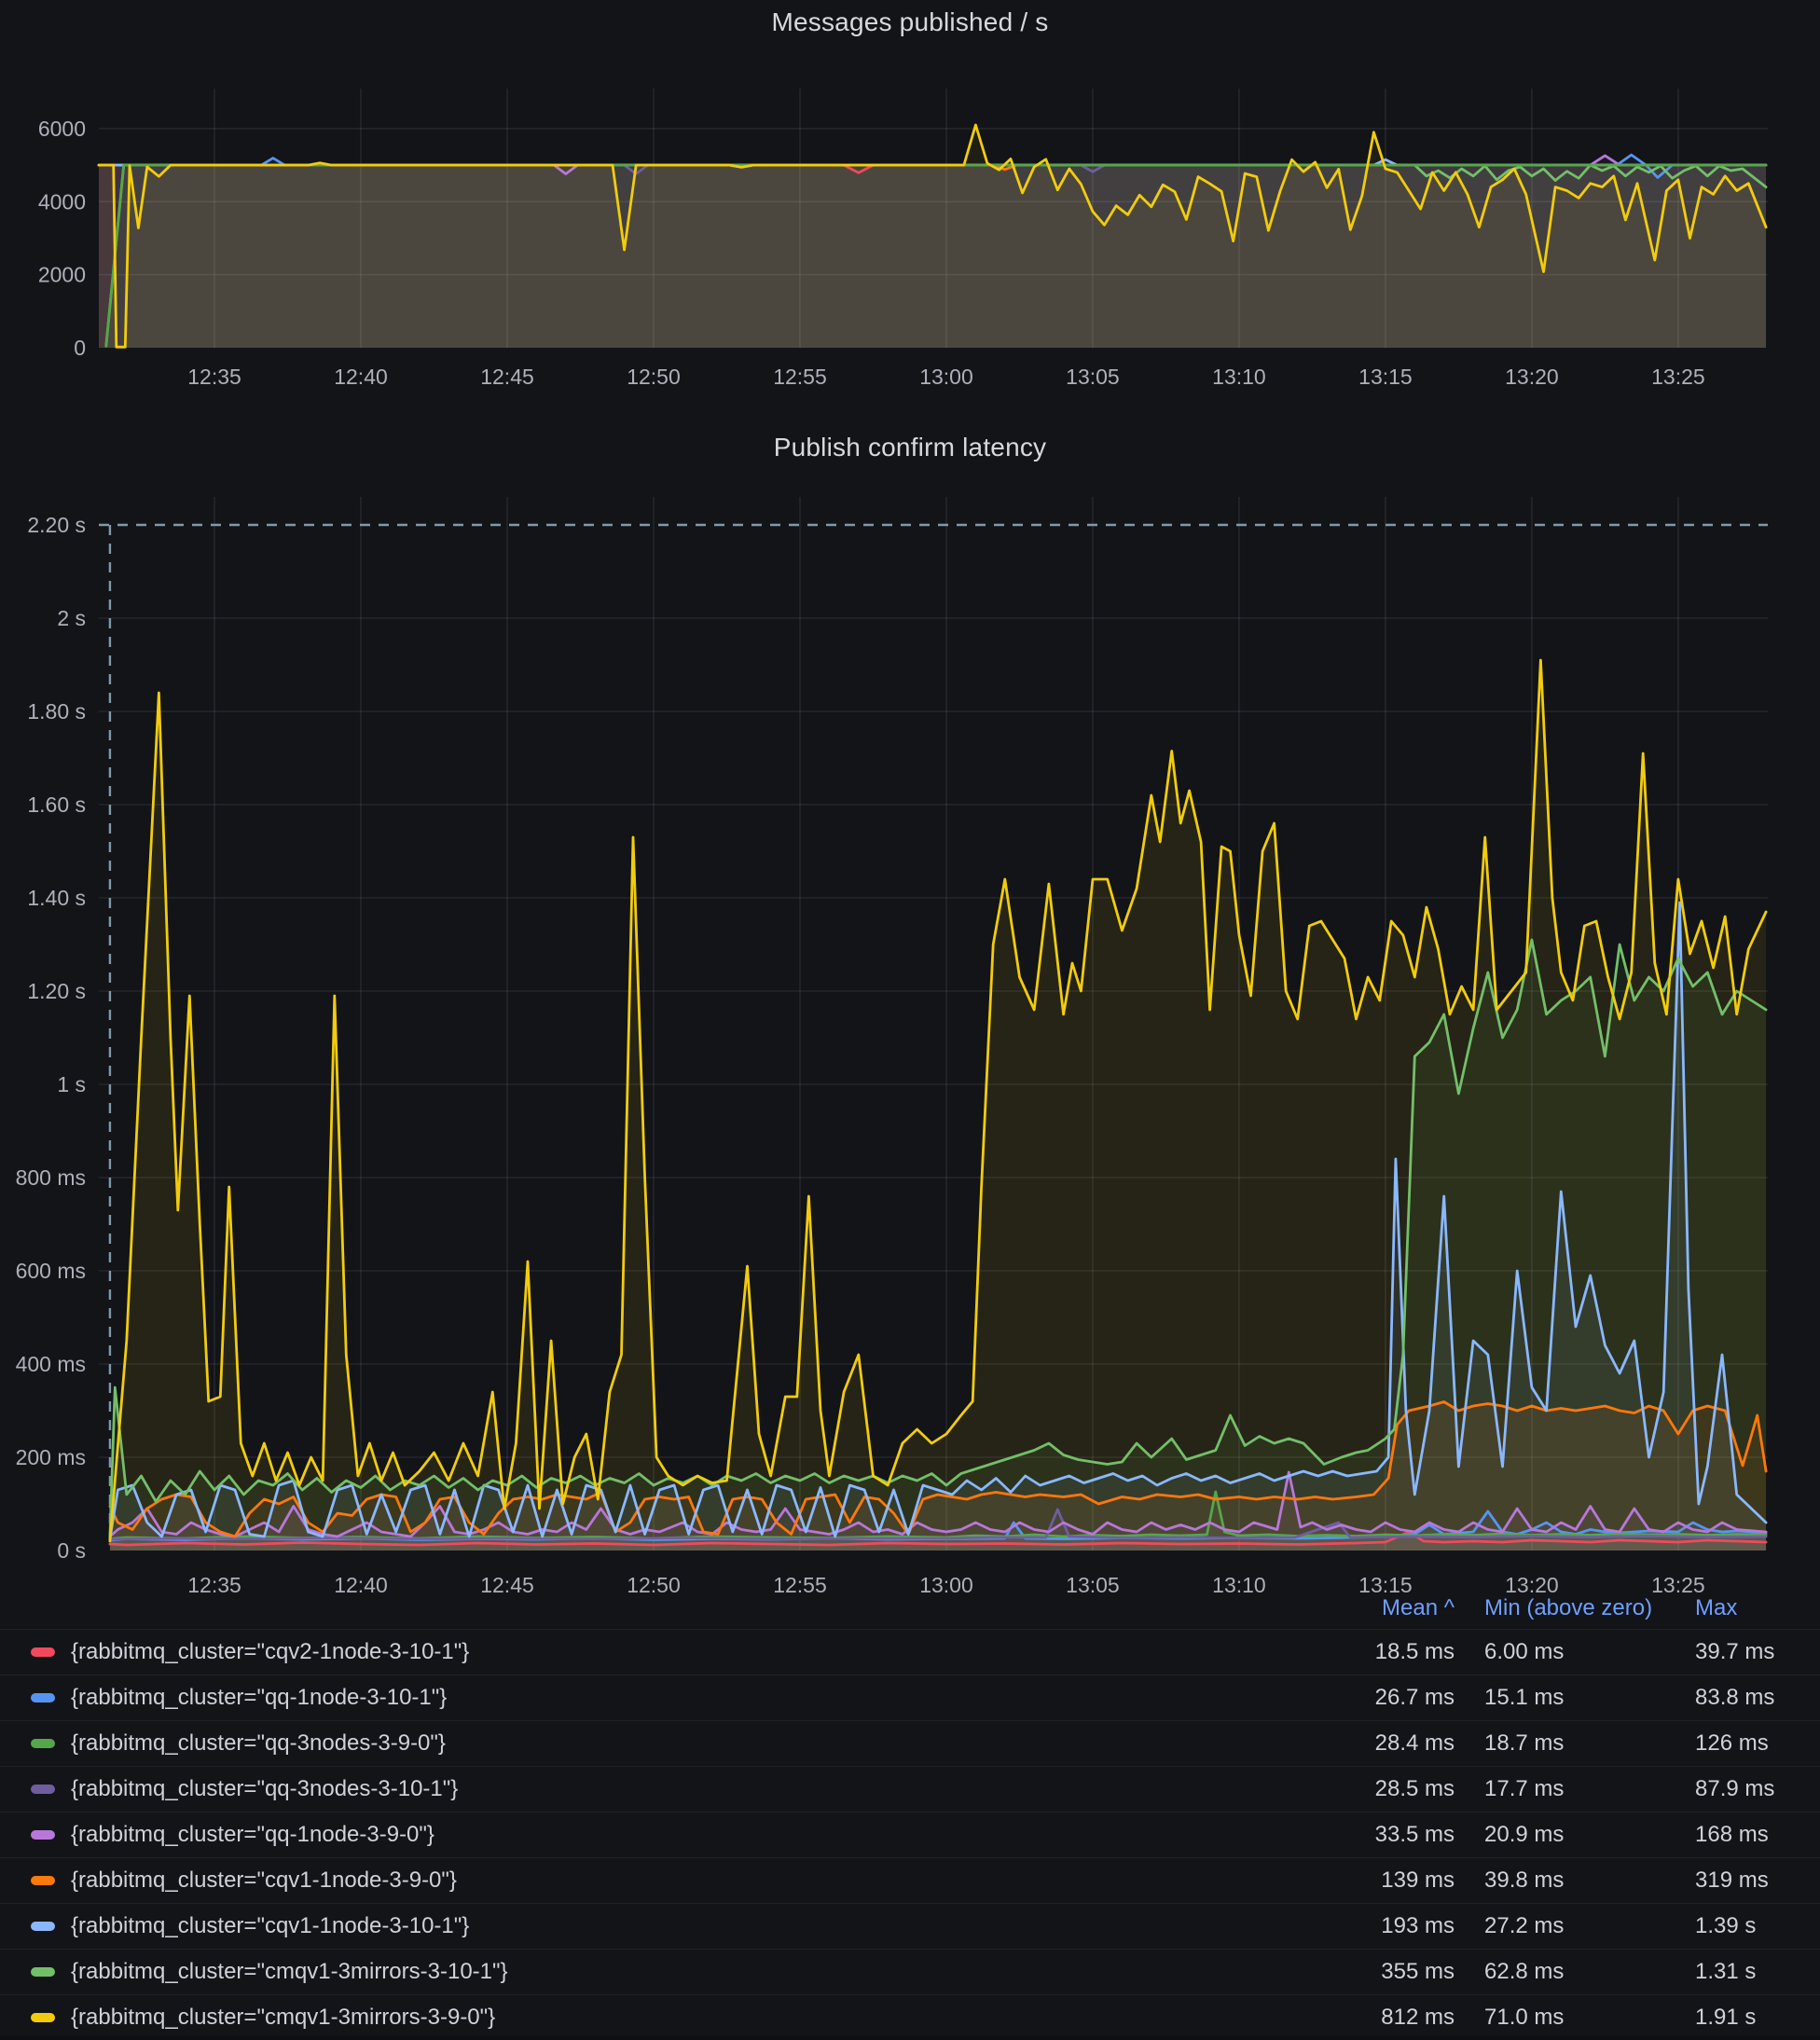  I want to click on y-axis-tick-label: 800 ms, so click(51, 1177).